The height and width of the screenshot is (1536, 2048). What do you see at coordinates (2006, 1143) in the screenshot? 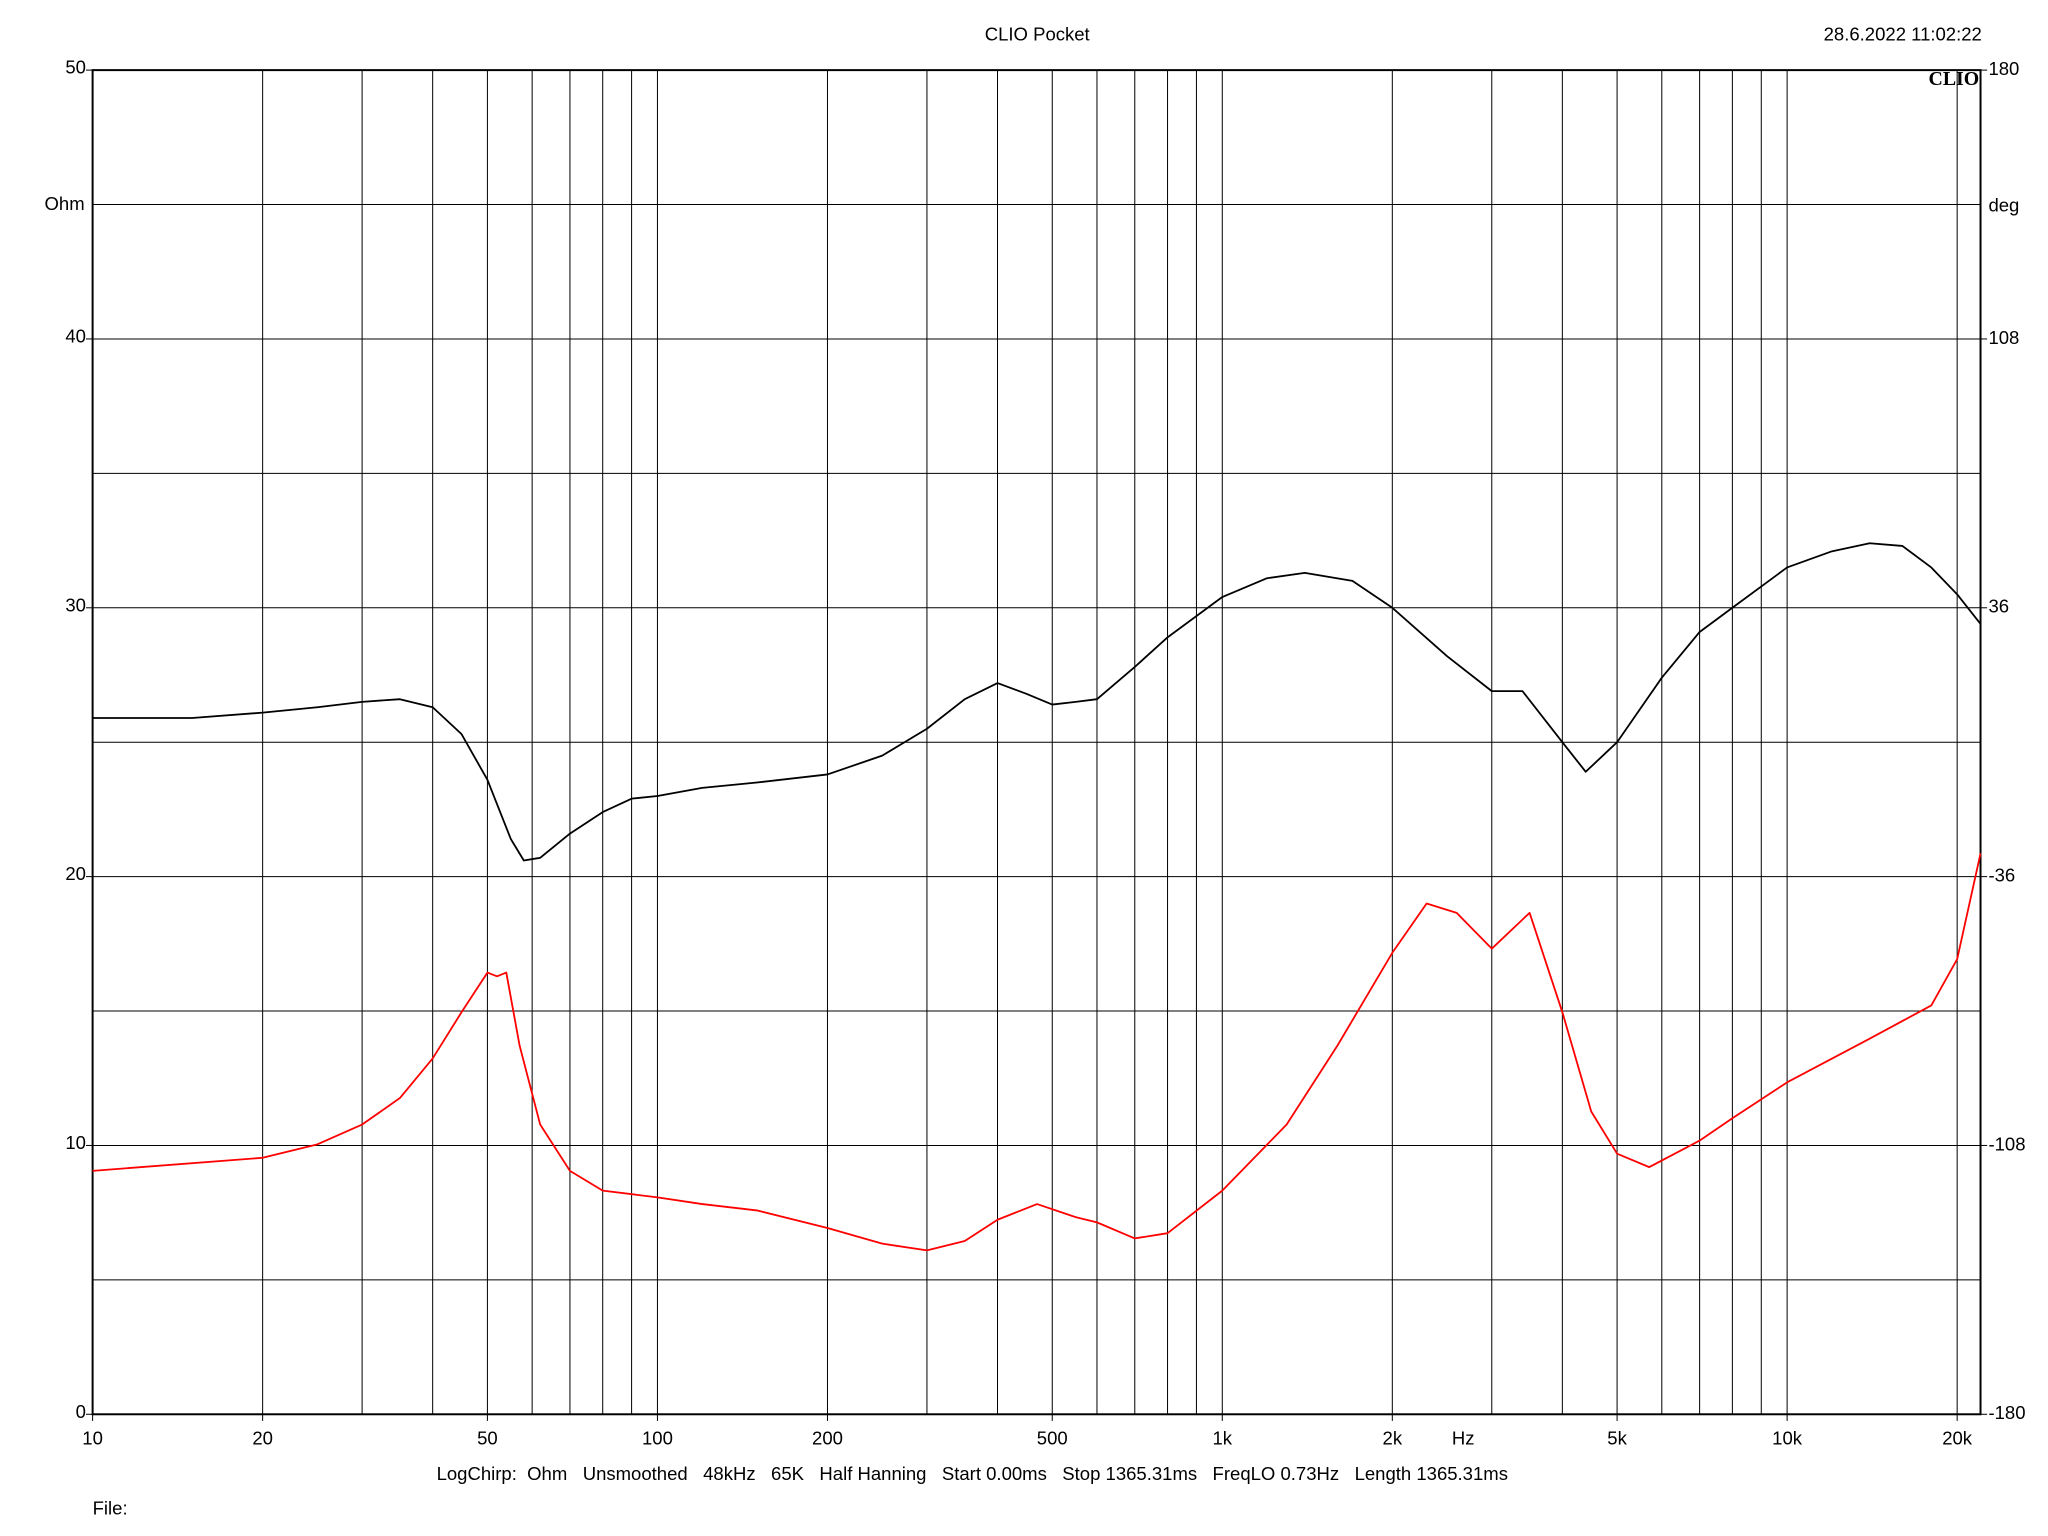
I see `y2-tick-label: -108` at bounding box center [2006, 1143].